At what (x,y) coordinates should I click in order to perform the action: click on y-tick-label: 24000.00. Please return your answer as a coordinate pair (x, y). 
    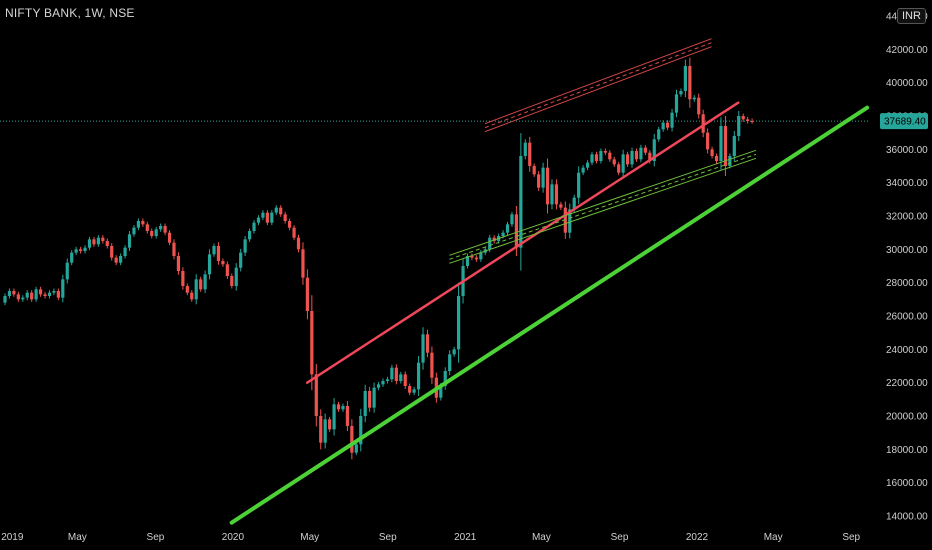
    Looking at the image, I should click on (907, 350).